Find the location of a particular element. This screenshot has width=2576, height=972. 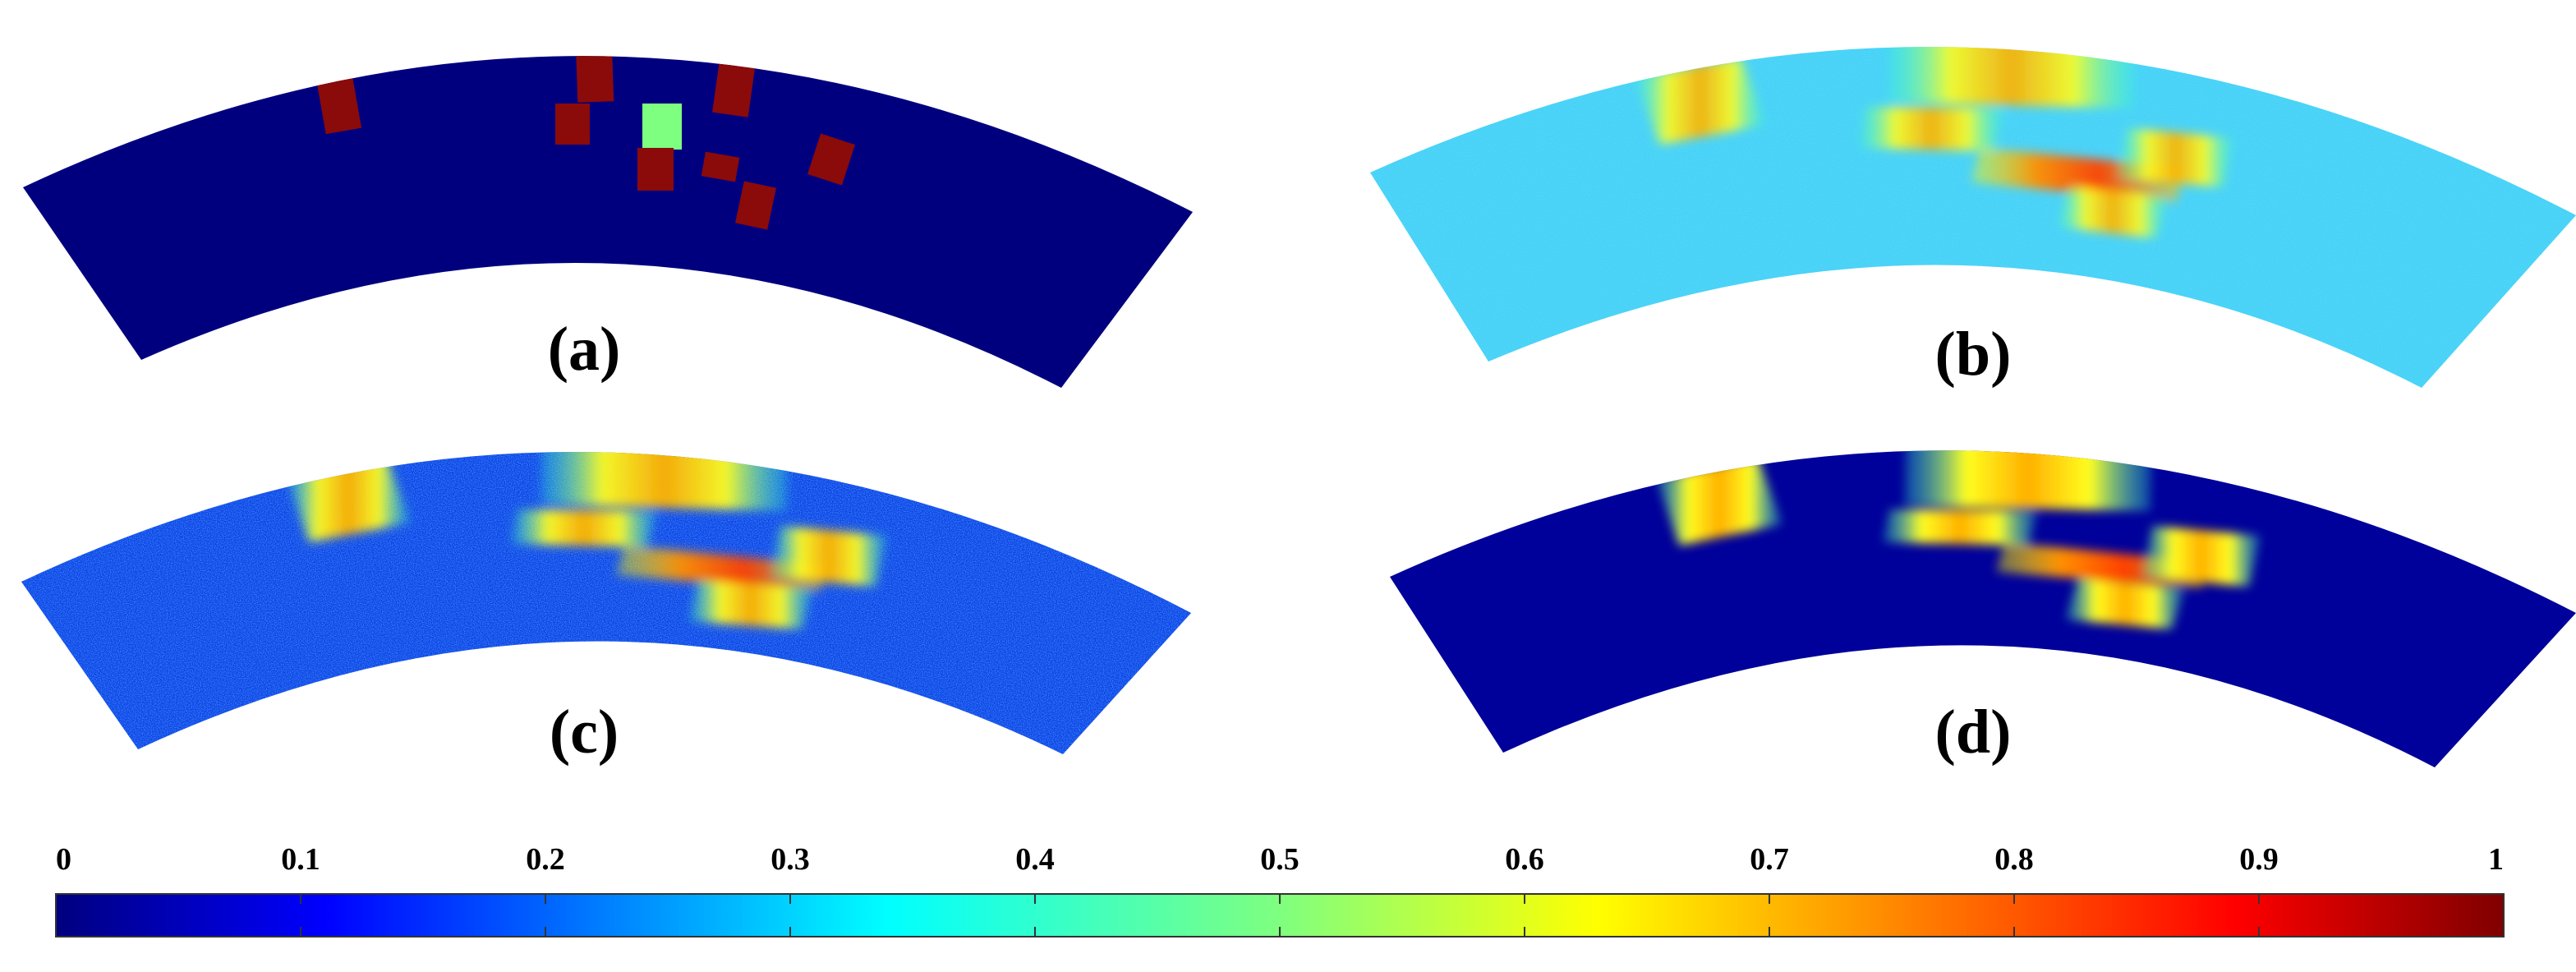

panel-a-label: (a) is located at coordinates (584, 349).